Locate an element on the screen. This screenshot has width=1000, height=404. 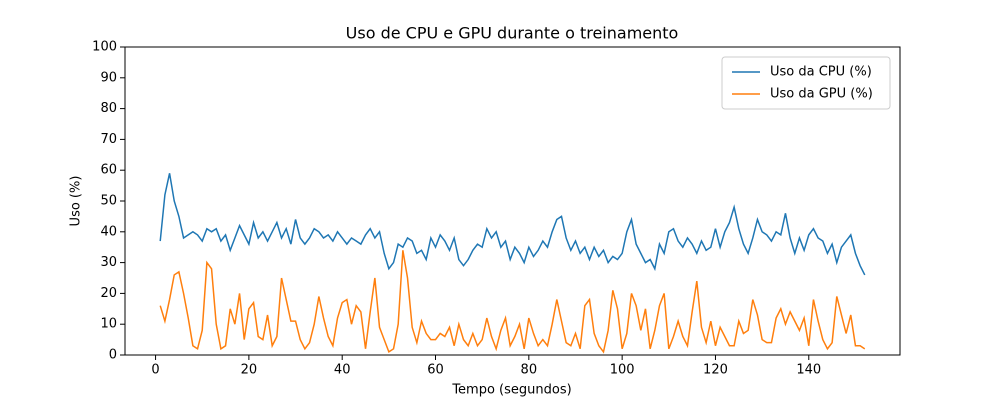
x-tick-label: 0 is located at coordinates (155, 370).